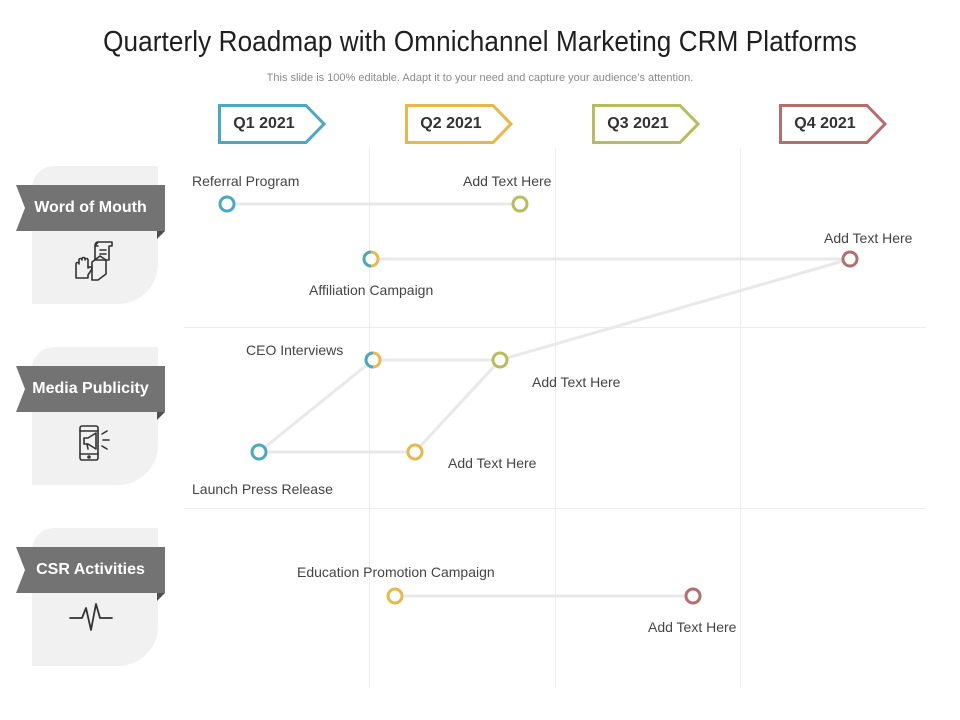 Image resolution: width=960 pixels, height=720 pixels. What do you see at coordinates (451, 123) in the screenshot?
I see `quarter-label-q2: Q2 2021` at bounding box center [451, 123].